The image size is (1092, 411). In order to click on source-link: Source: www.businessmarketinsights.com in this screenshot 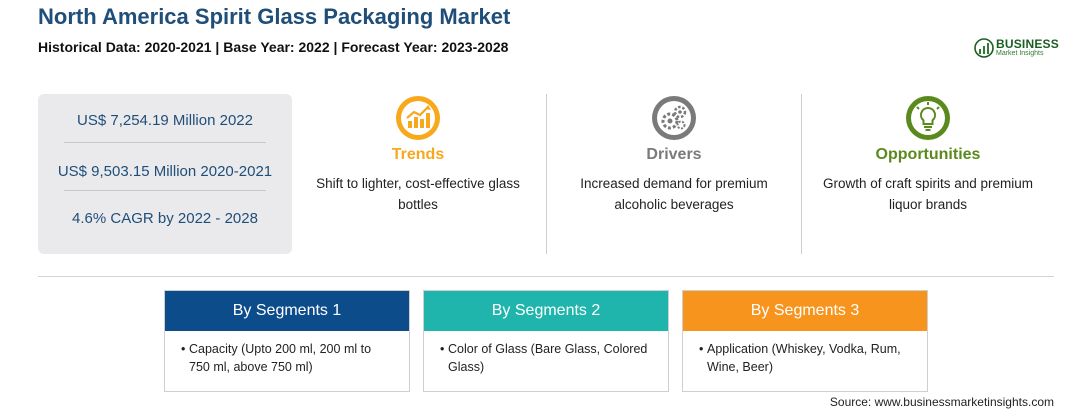, I will do `click(941, 402)`.